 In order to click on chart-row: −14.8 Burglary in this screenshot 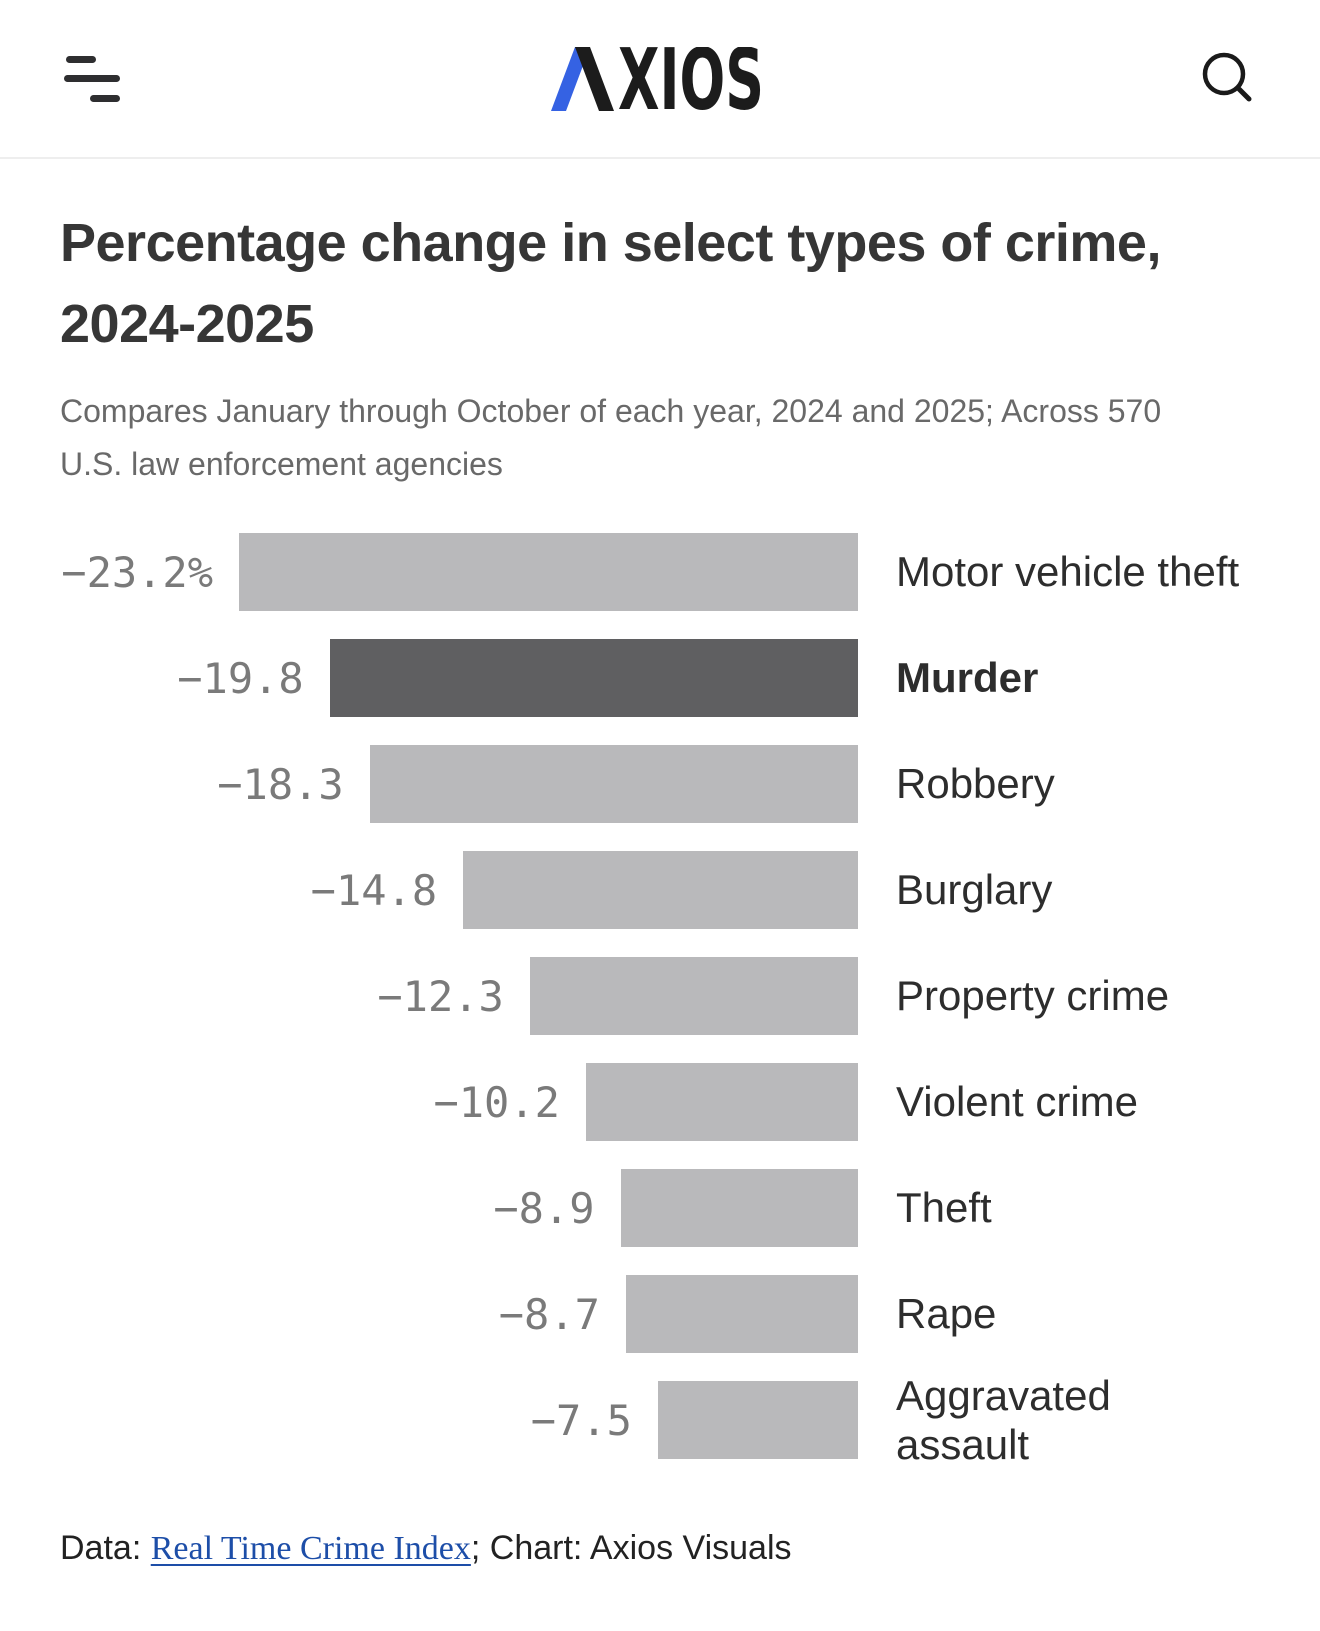, I will do `click(660, 890)`.